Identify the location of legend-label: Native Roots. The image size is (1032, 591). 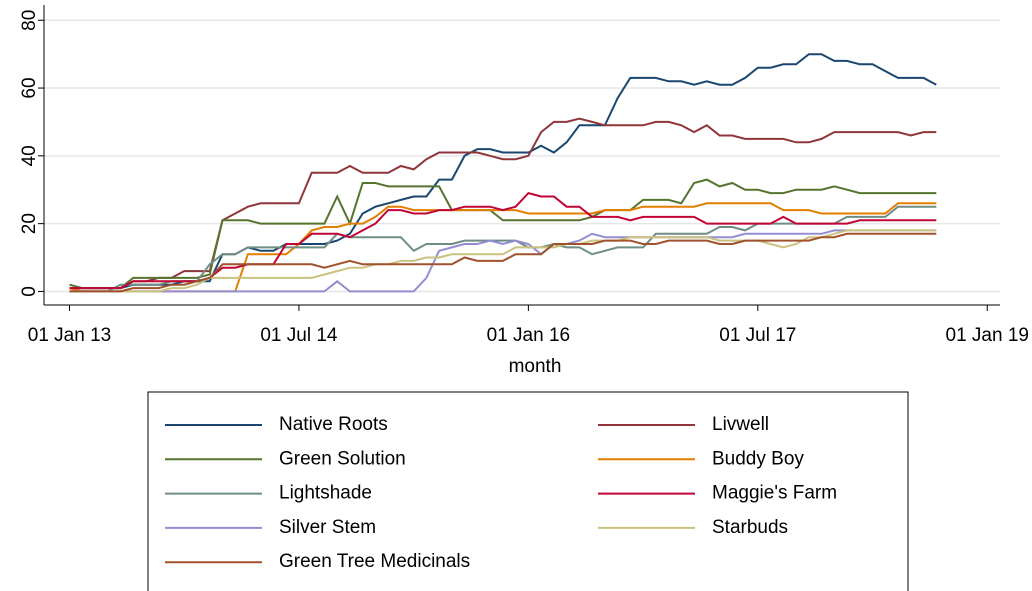
(333, 424).